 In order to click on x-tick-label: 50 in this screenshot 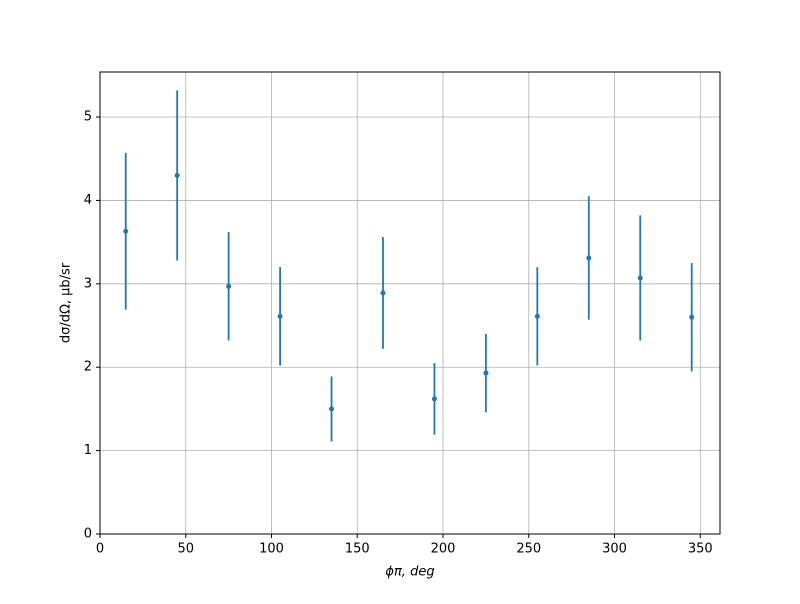, I will do `click(185, 549)`.